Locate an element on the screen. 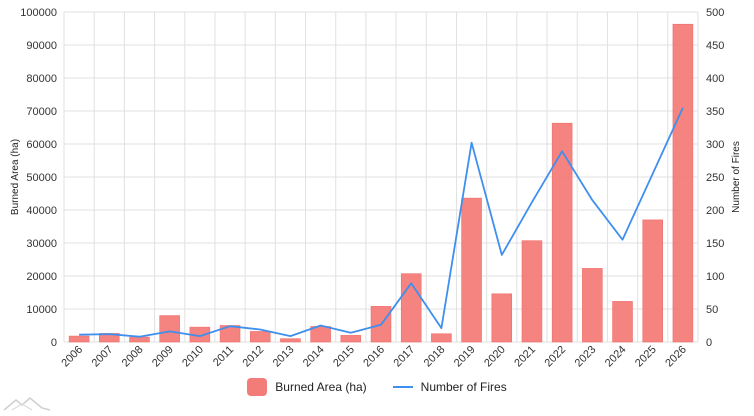 This screenshot has width=754, height=416. right-axis-ticks: 0 50 100 150 200 250 300 350 400 450 500 is located at coordinates (715, 178).